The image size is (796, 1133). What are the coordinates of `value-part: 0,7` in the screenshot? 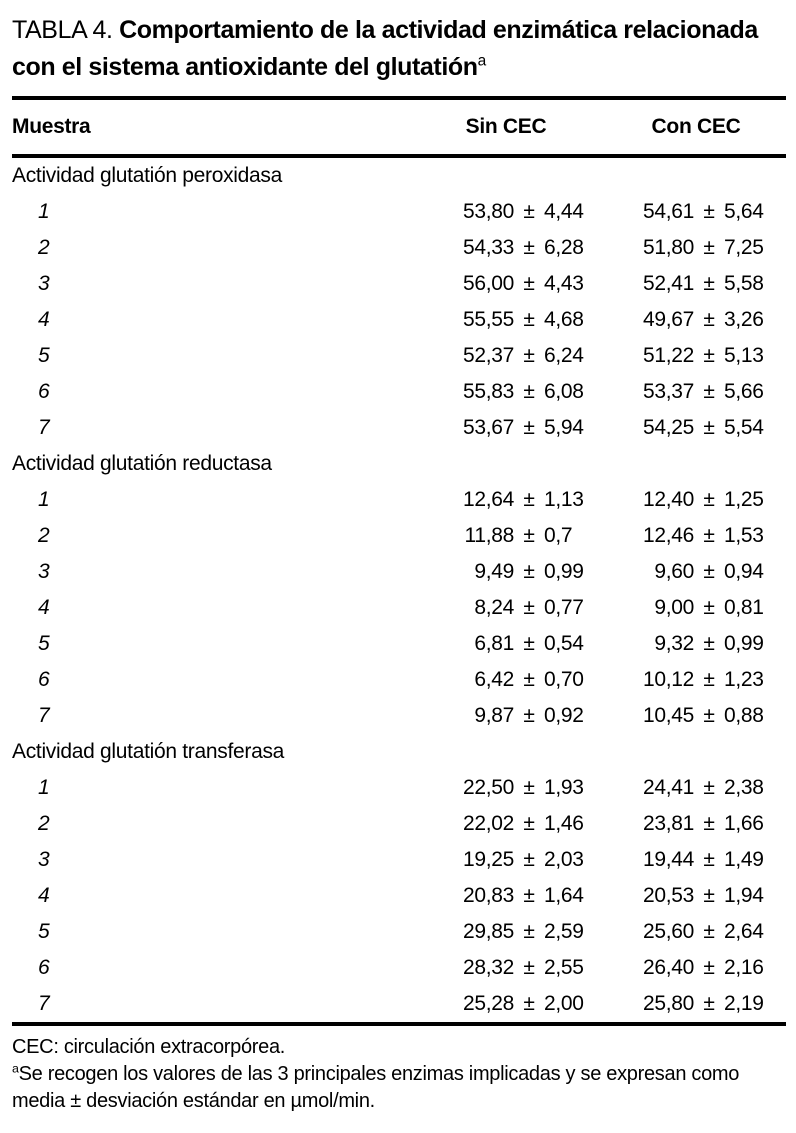 It's located at (558, 535).